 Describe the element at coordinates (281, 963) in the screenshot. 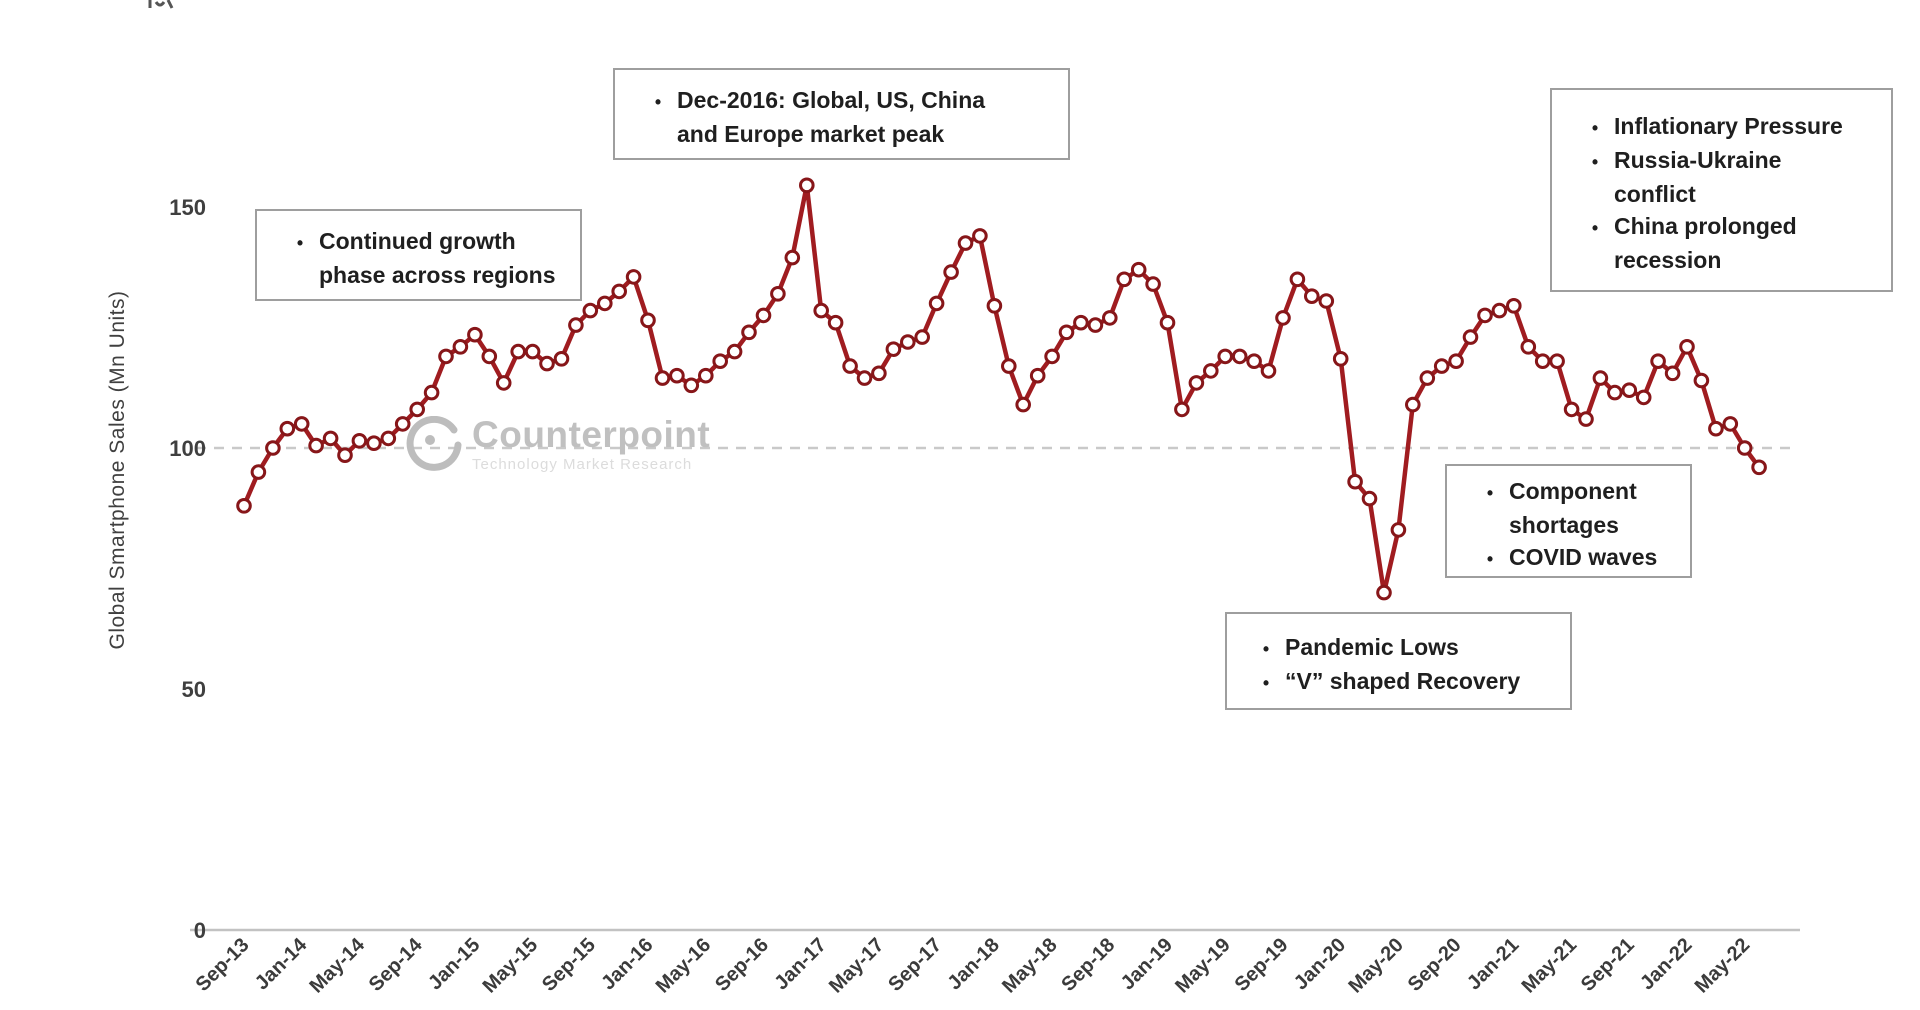

I see `x-tick-label-Jan-14: Jan-14` at that location.